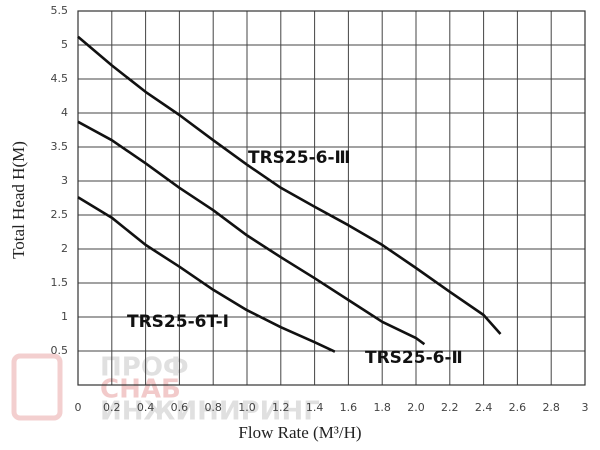 The width and height of the screenshot is (600, 450). I want to click on curve-label: TRS25-6-Ⅱ, so click(414, 358).